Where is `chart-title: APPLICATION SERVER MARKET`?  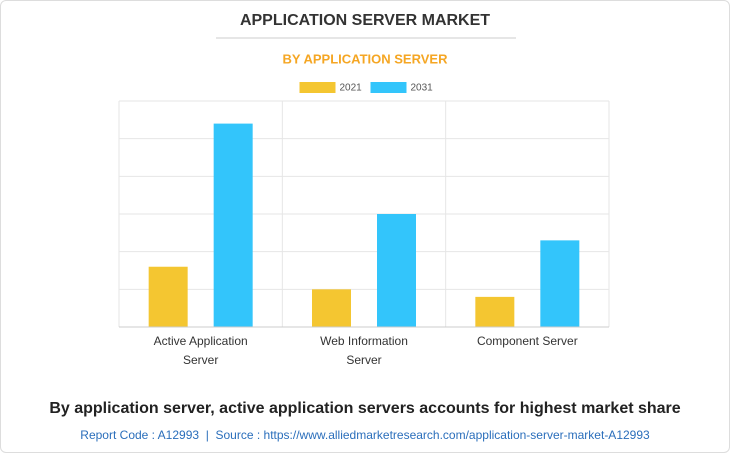 chart-title: APPLICATION SERVER MARKET is located at coordinates (365, 20).